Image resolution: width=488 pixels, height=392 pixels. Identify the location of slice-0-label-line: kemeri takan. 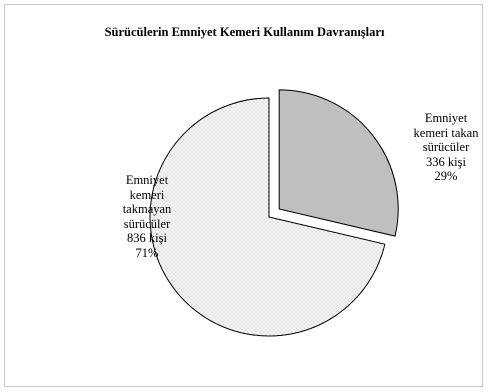
(446, 132).